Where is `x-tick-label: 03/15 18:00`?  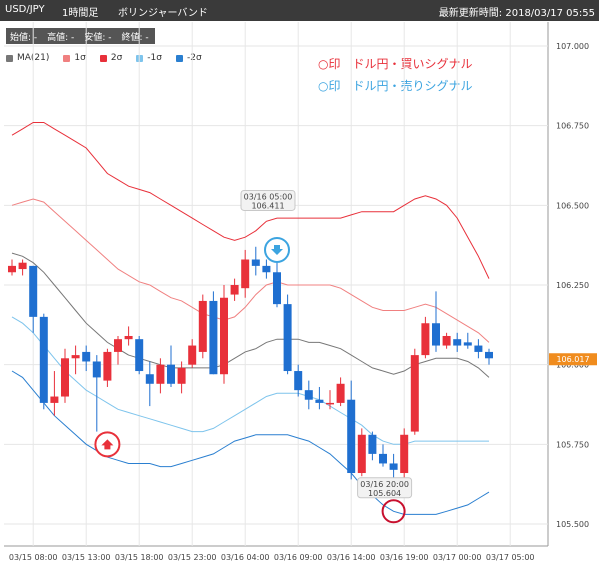
x-tick-label: 03/15 18:00 is located at coordinates (139, 557).